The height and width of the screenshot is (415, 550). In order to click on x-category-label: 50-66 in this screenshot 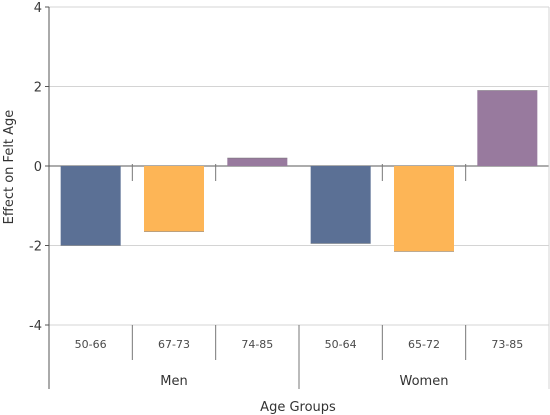, I will do `click(91, 344)`.